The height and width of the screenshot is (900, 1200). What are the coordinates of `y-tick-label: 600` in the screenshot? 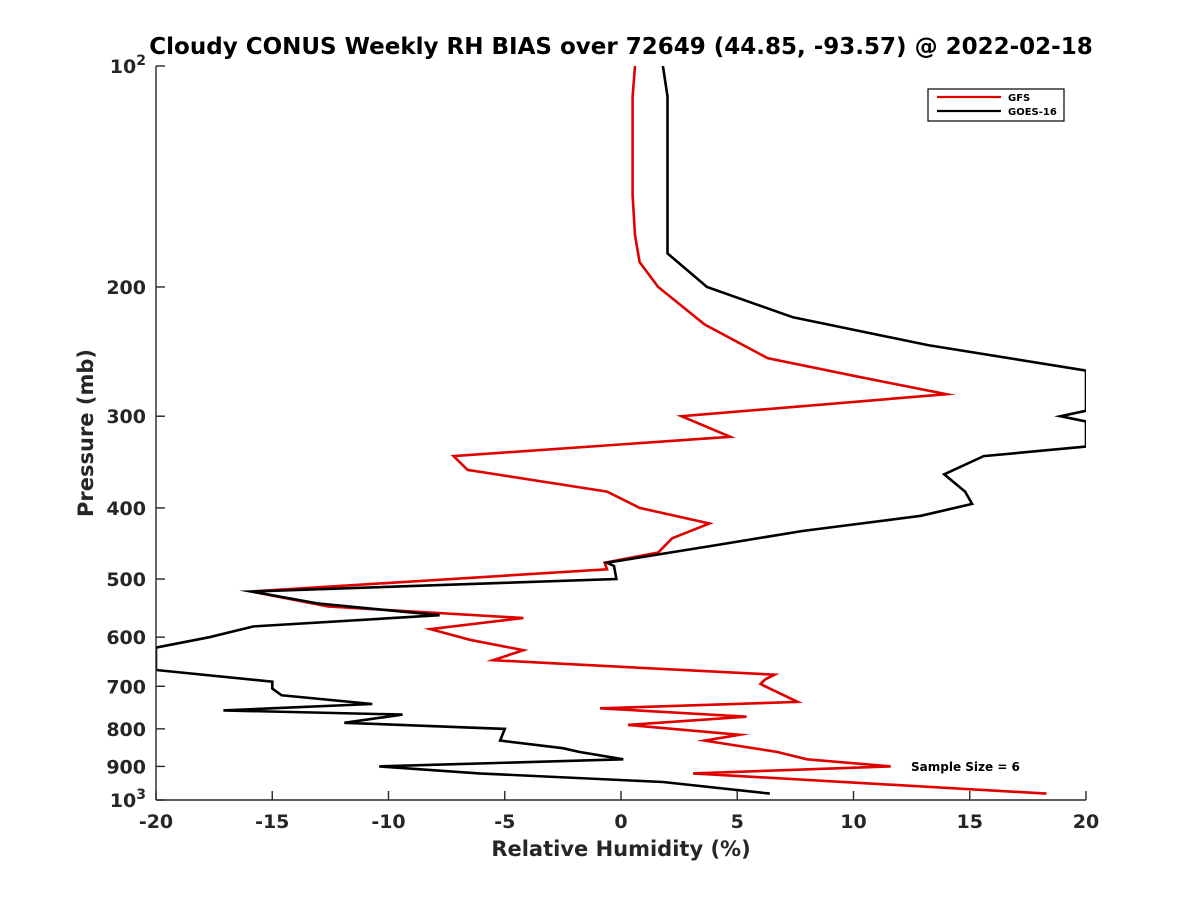 It's located at (126, 638).